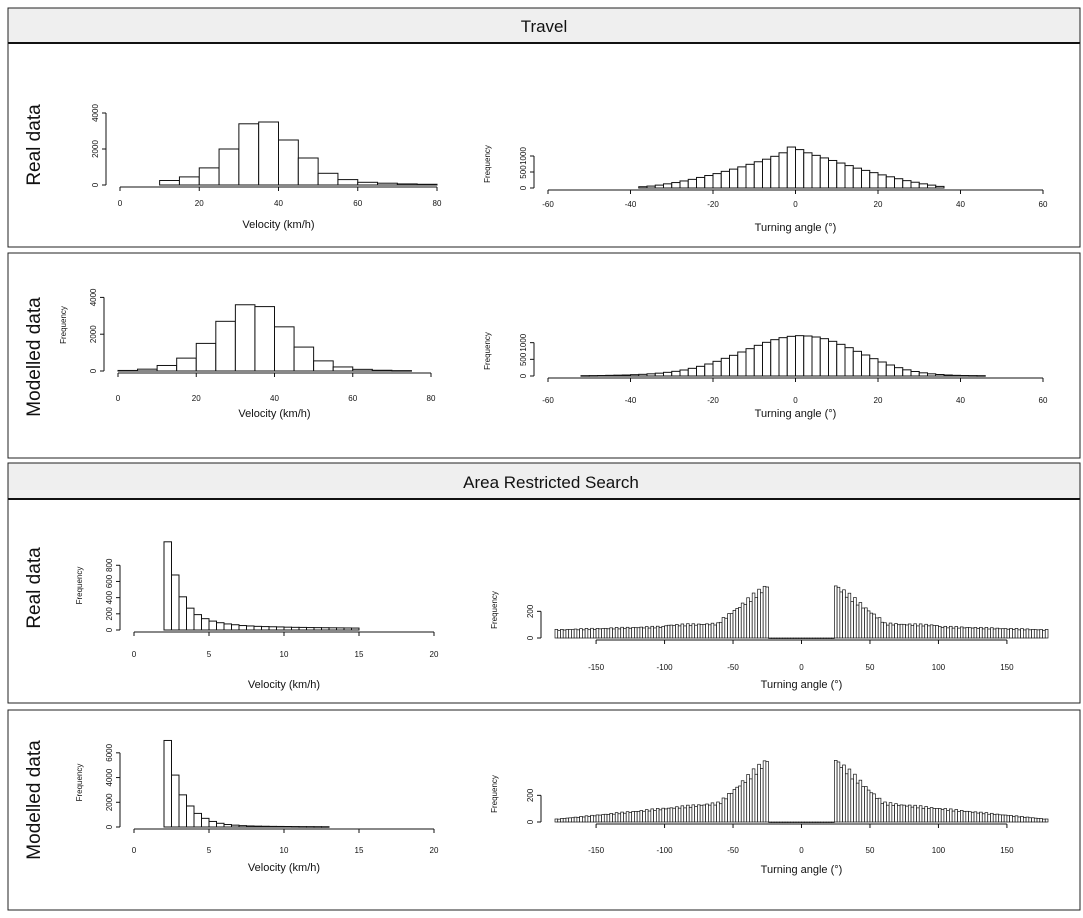 This screenshot has width=1083, height=918. Describe the element at coordinates (878, 400) in the screenshot. I see `chart-3-x-tick-label: 20` at that location.